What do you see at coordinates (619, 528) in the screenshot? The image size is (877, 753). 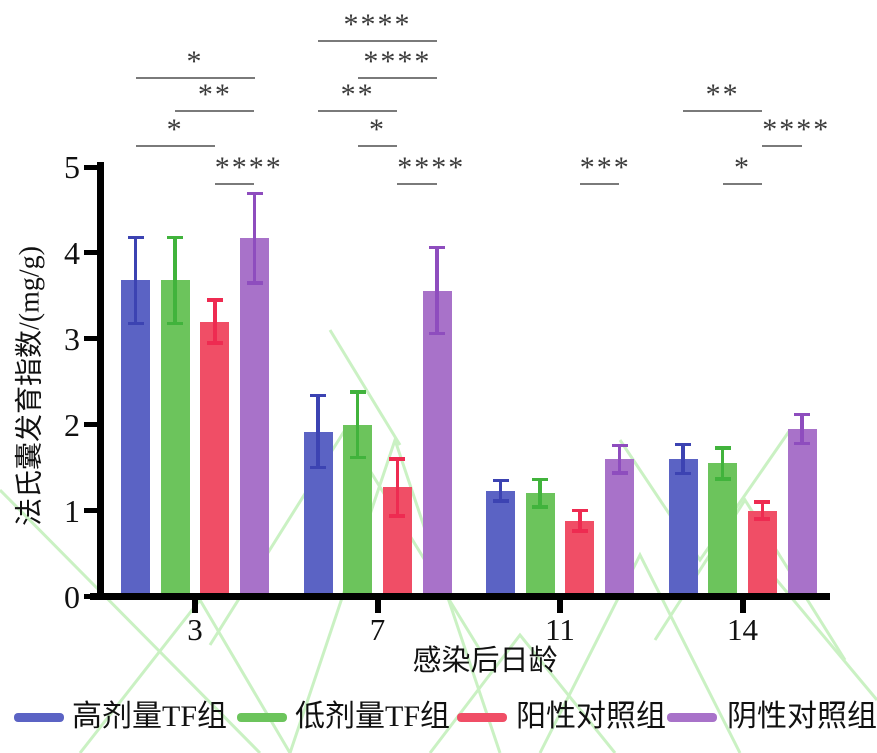 I see `bar-阴性对照组-group11` at bounding box center [619, 528].